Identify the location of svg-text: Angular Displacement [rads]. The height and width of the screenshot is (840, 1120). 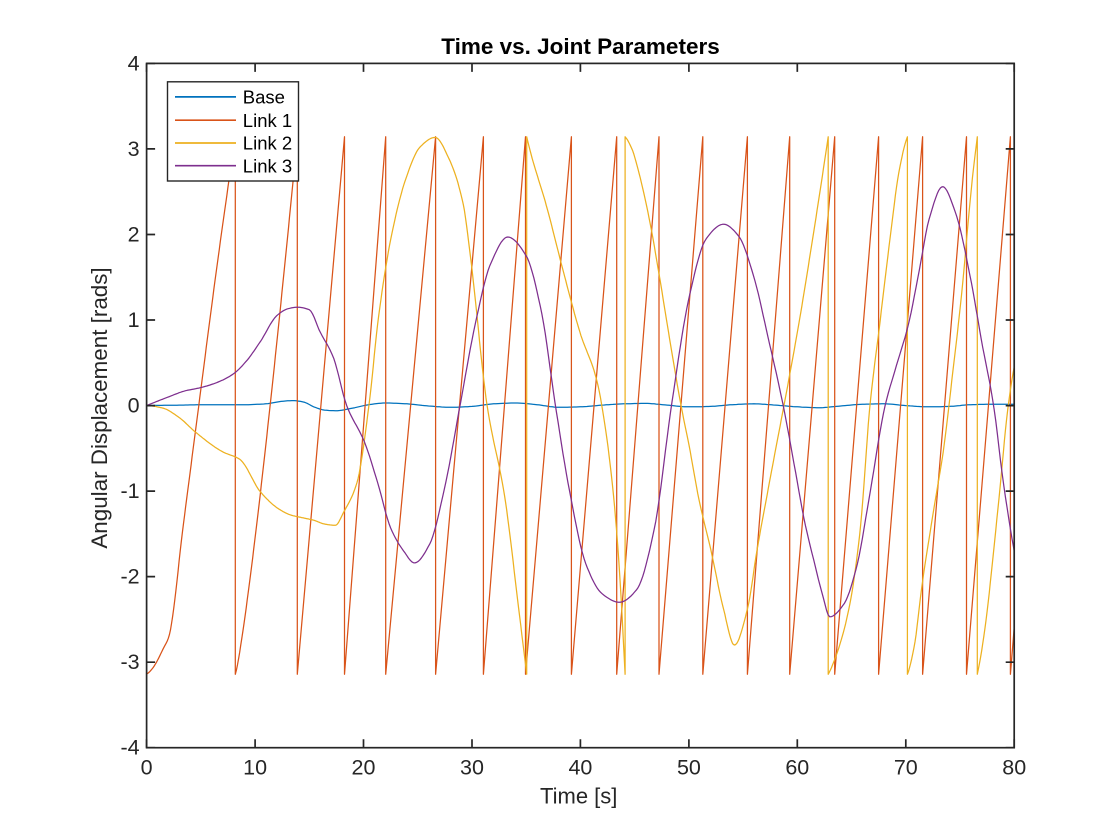
(99, 407).